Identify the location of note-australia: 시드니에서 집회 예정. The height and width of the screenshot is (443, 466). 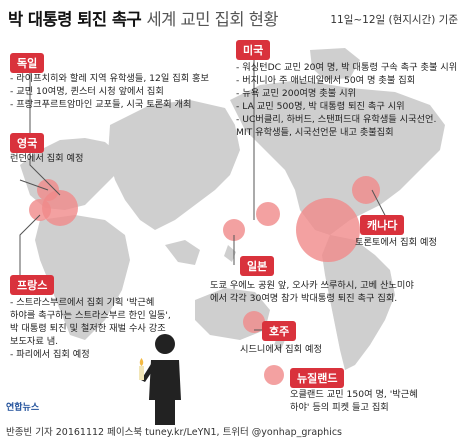
(281, 349).